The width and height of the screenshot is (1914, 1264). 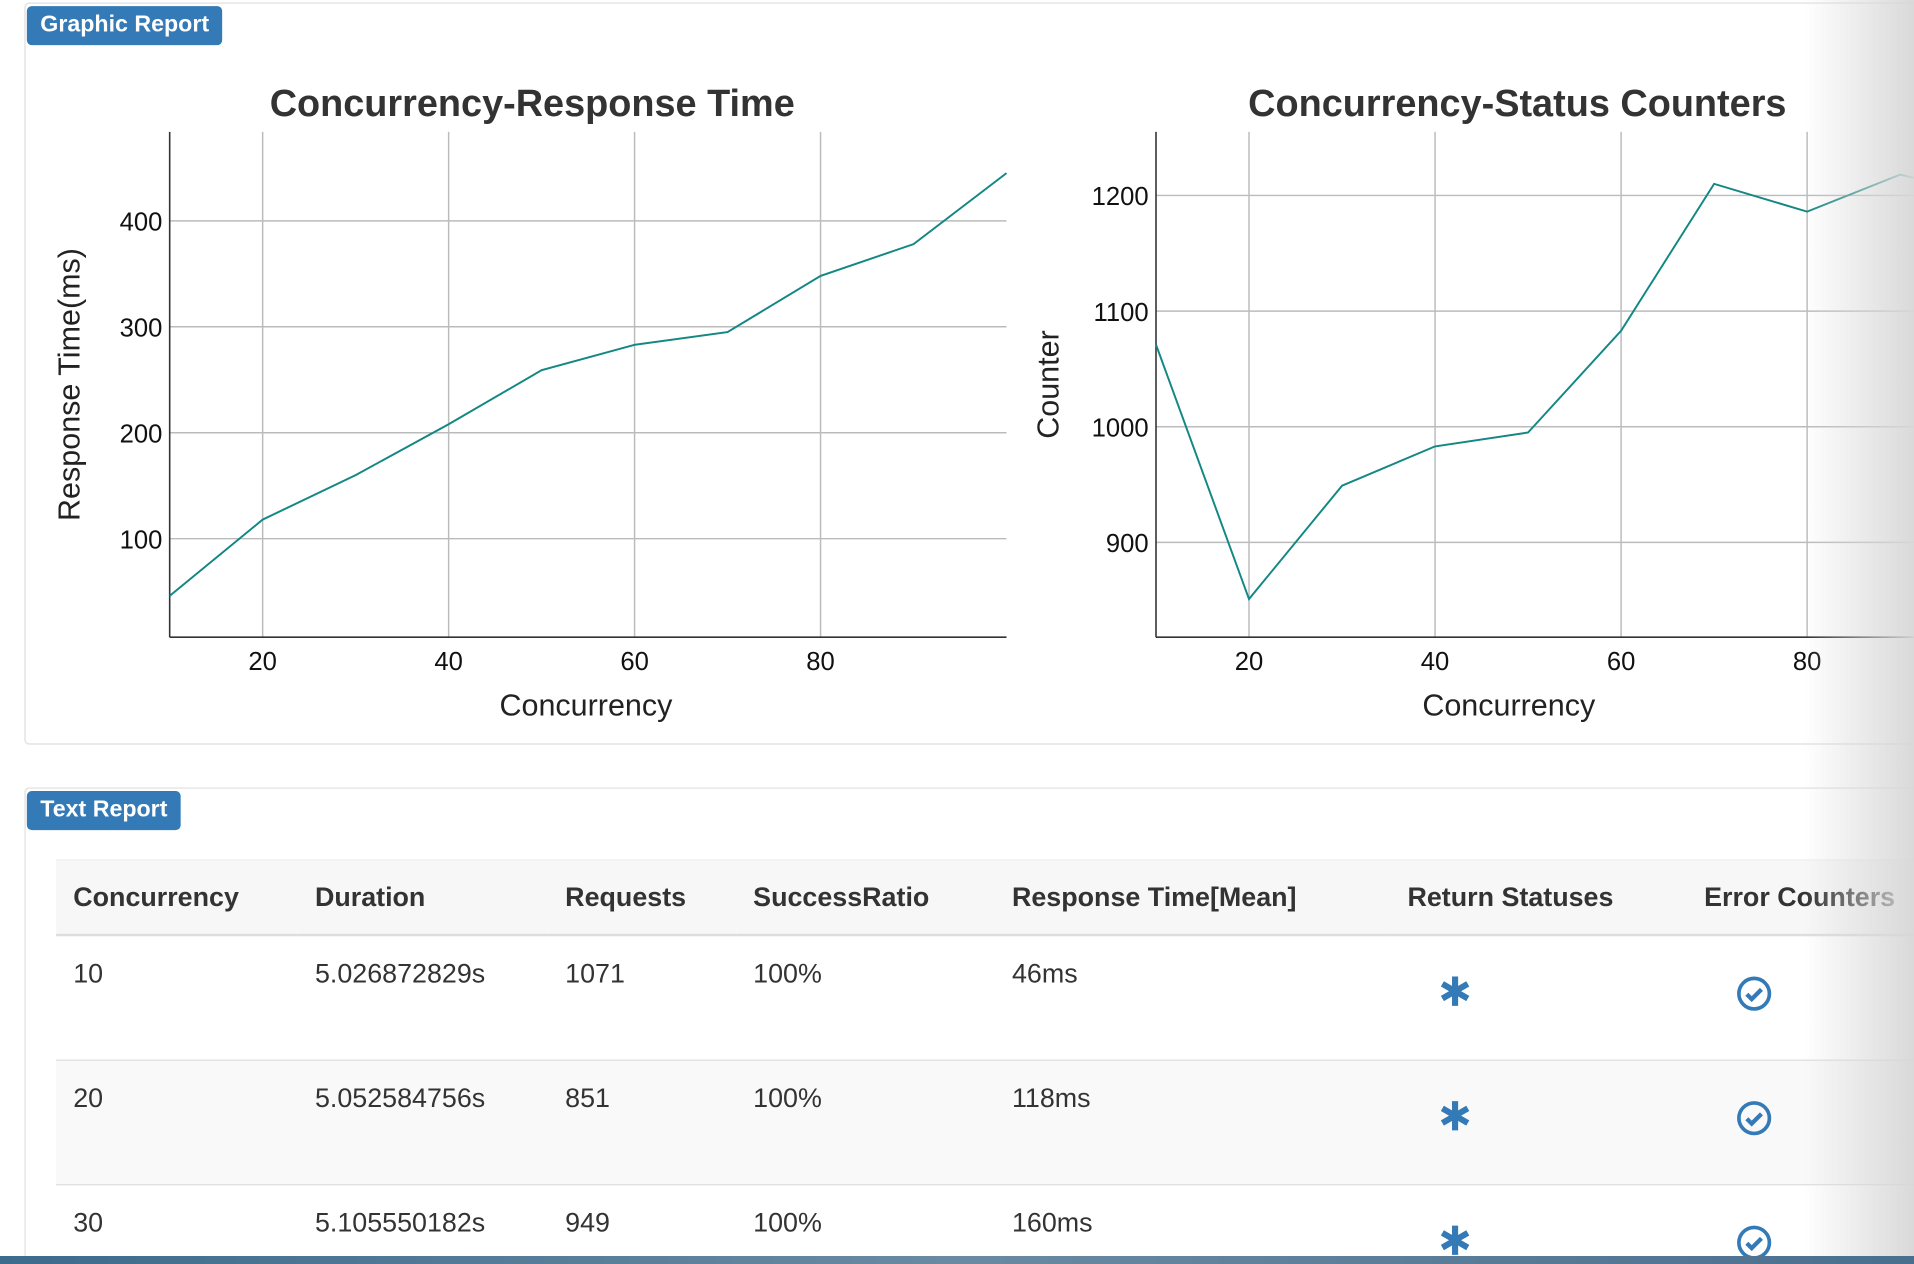 I want to click on cell-concurrency: 20, so click(x=177, y=1122).